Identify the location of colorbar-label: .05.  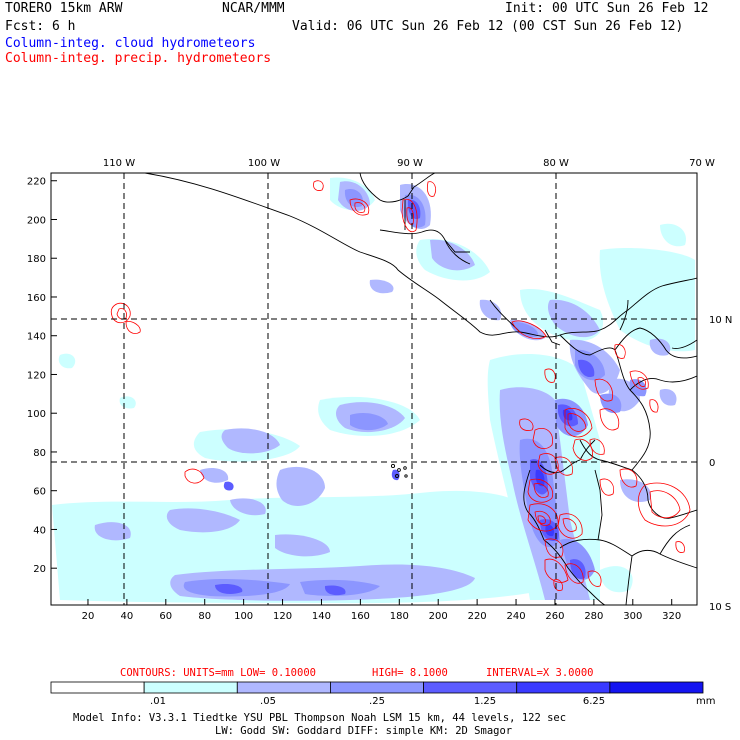
(268, 701).